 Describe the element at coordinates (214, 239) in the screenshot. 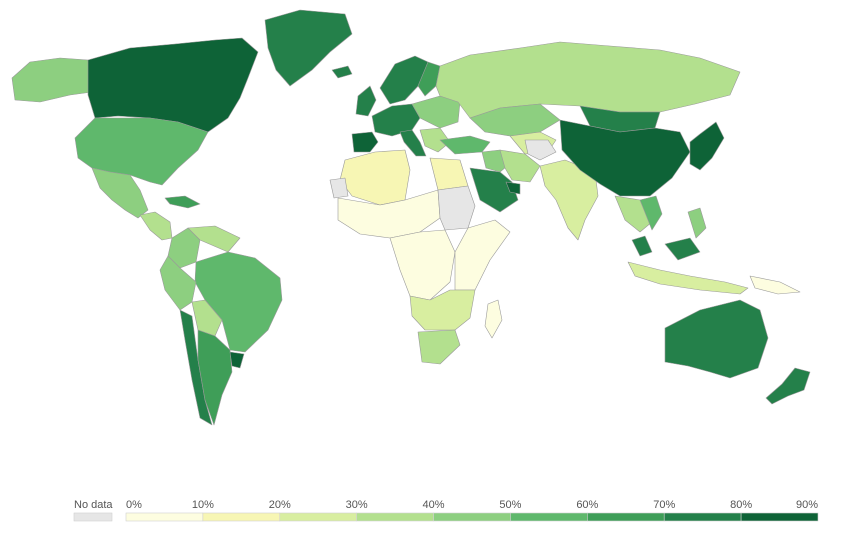

I see `region-venezuela` at that location.